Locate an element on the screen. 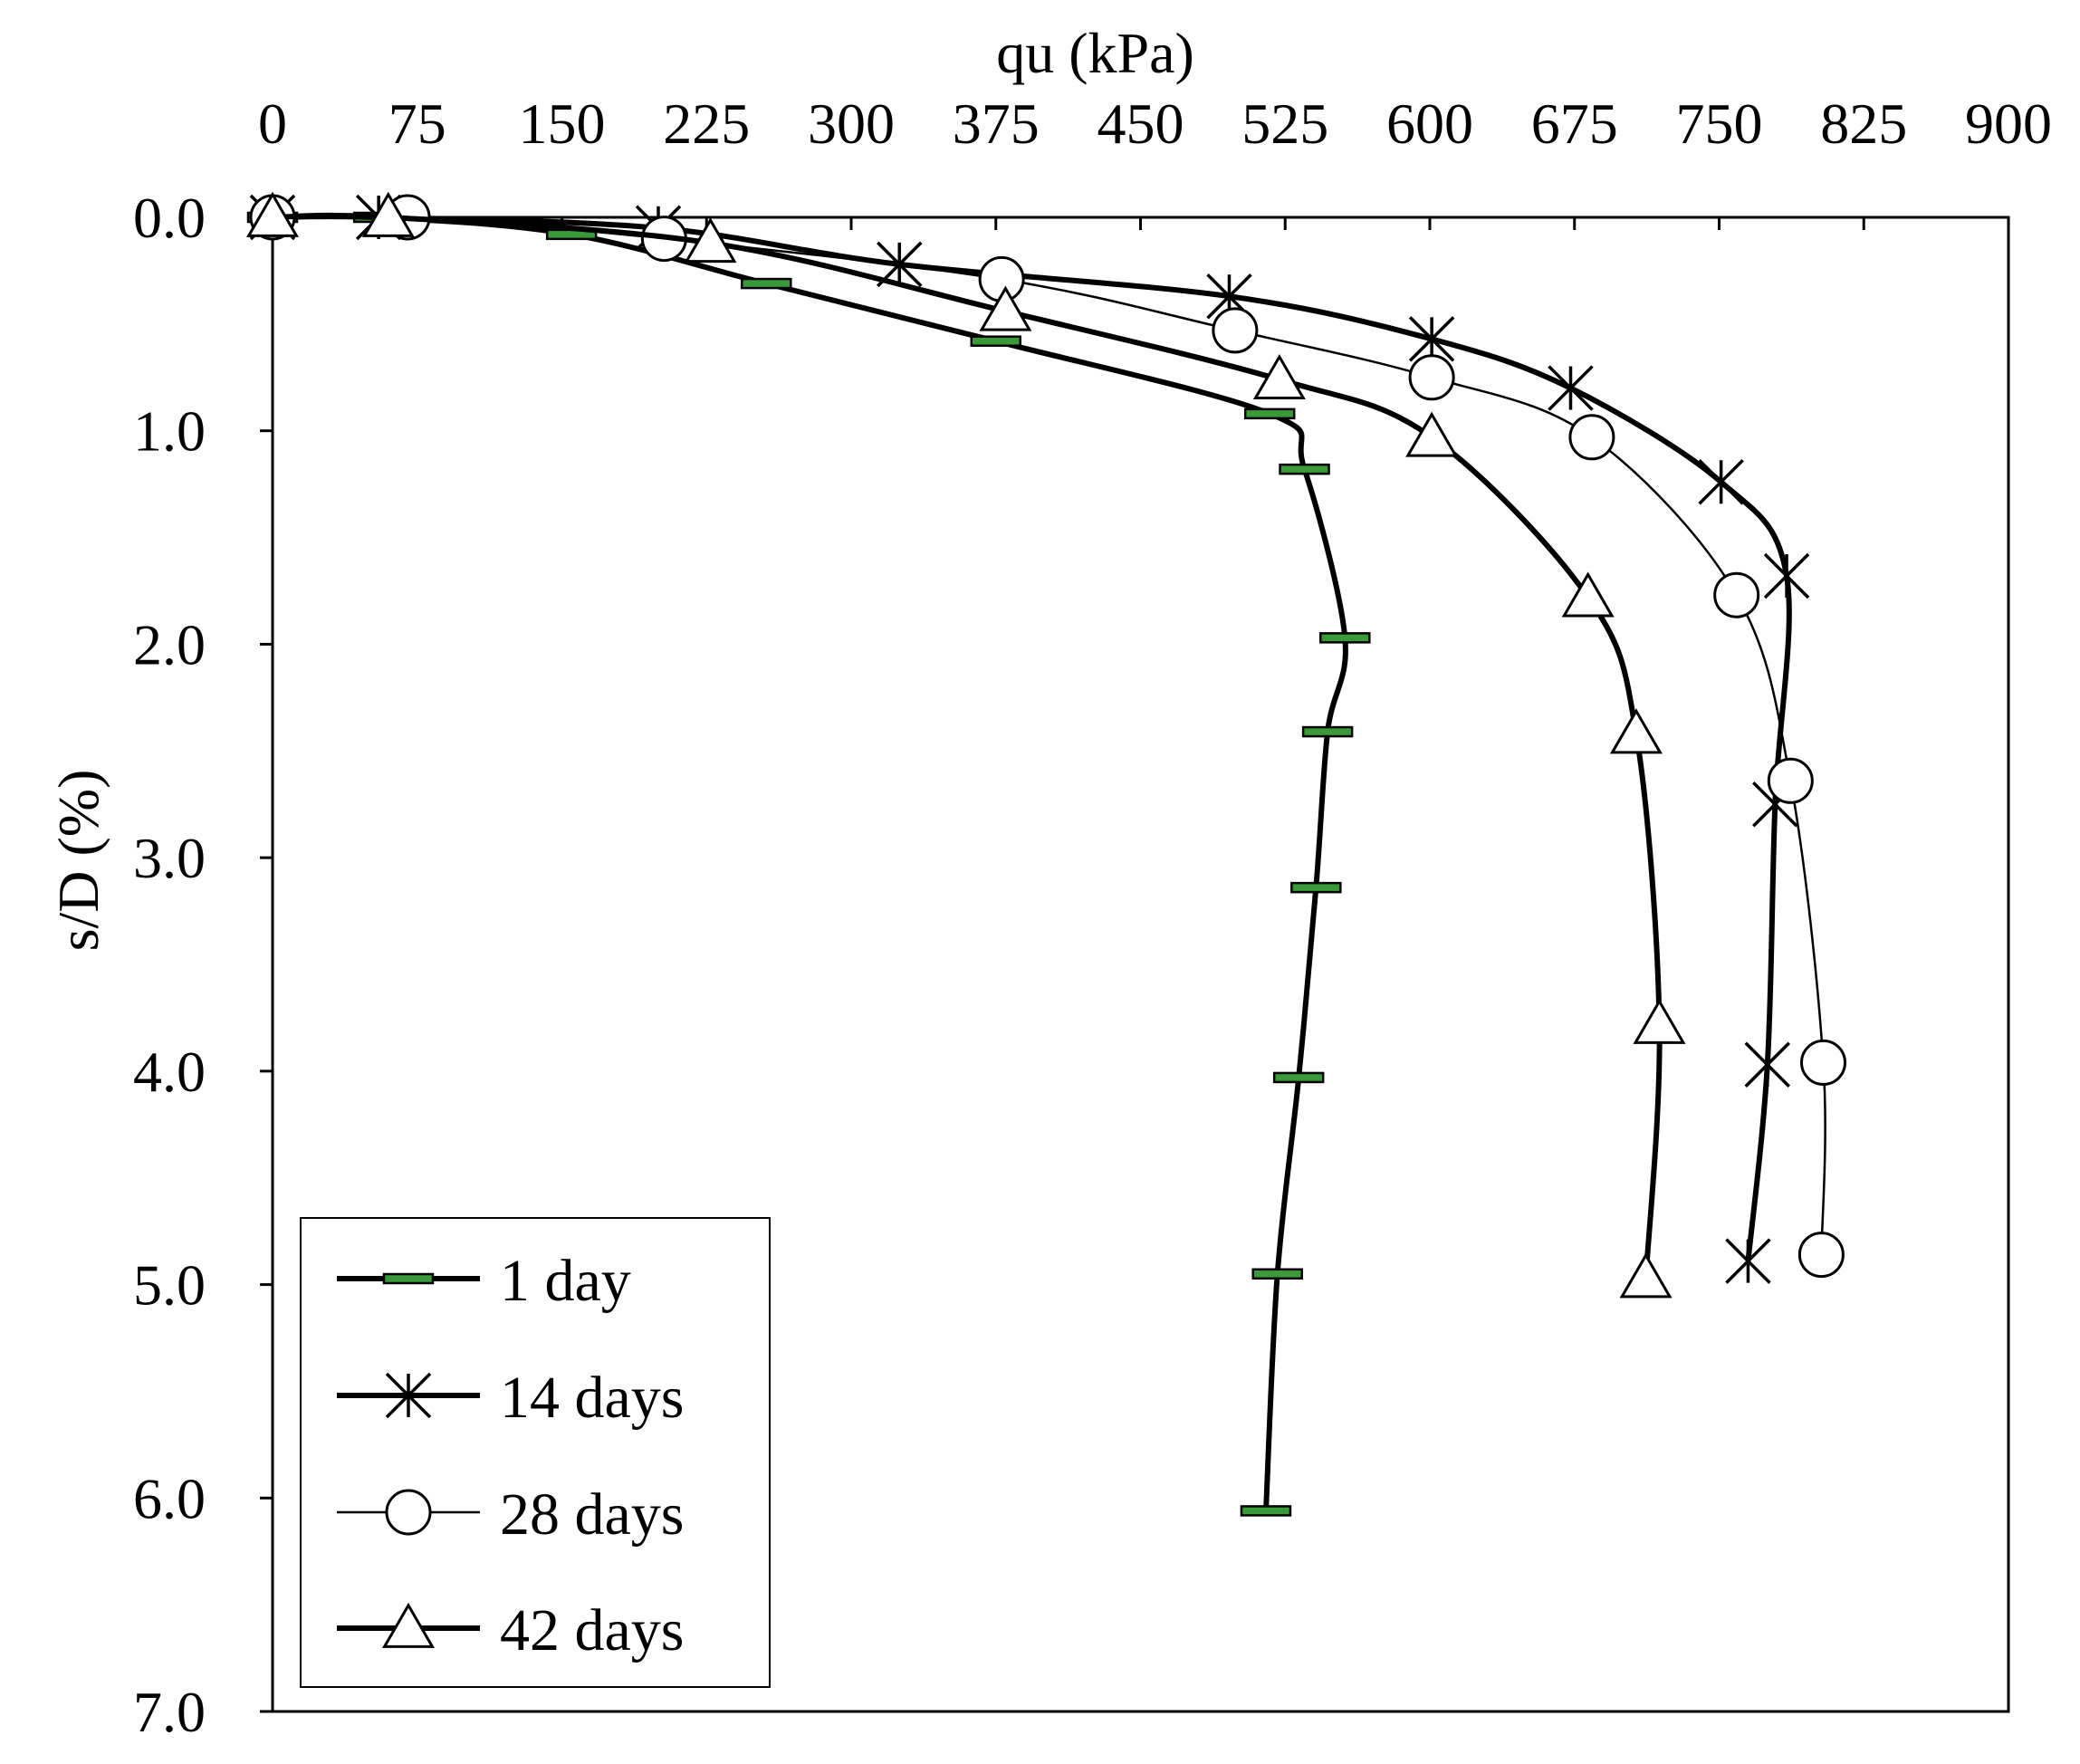 The width and height of the screenshot is (2080, 1764). x-tick-label: 900 is located at coordinates (2008, 123).